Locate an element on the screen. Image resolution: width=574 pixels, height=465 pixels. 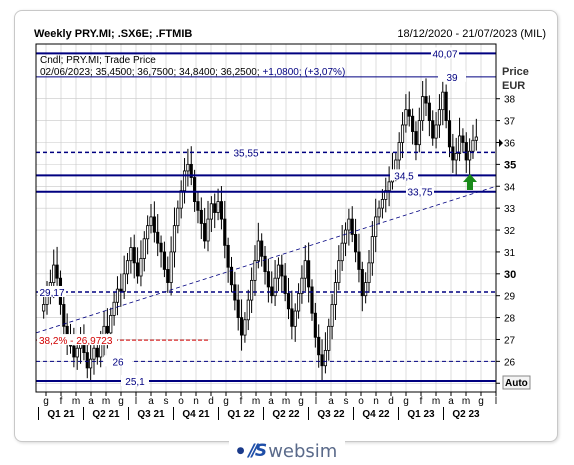
y-tick-label: 35 is located at coordinates (510, 165).